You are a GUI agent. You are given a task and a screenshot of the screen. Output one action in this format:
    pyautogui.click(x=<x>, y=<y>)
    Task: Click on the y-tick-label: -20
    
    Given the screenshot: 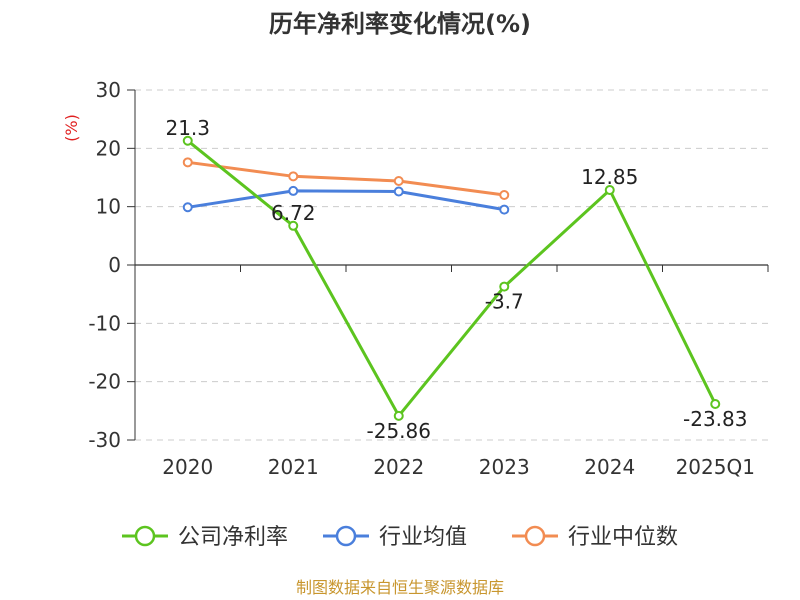 What is the action you would take?
    pyautogui.click(x=104, y=382)
    